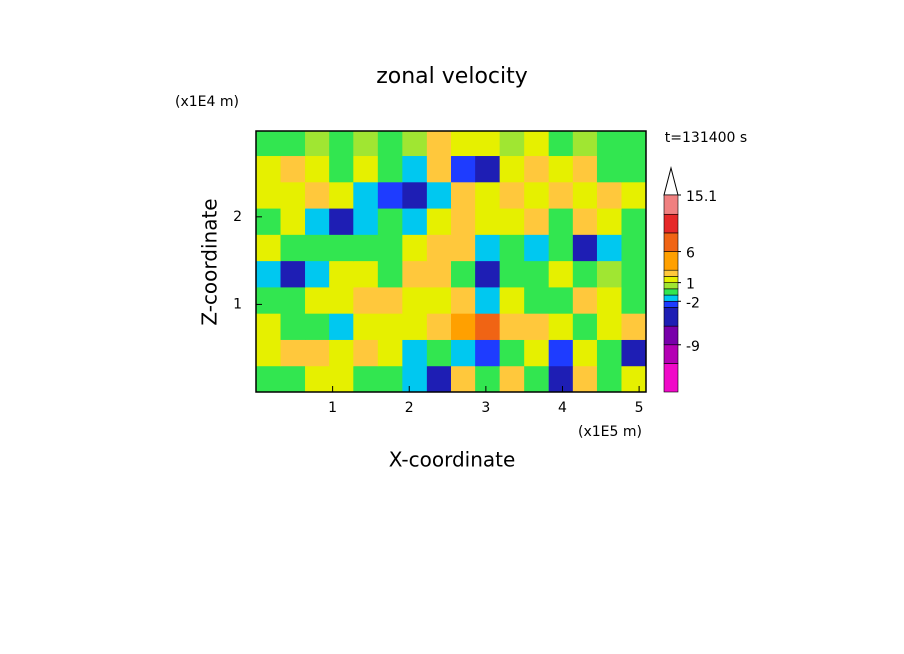 Image resolution: width=904 pixels, height=654 pixels. Describe the element at coordinates (610, 432) in the screenshot. I see `x-unit: (x1E5 m)` at that location.